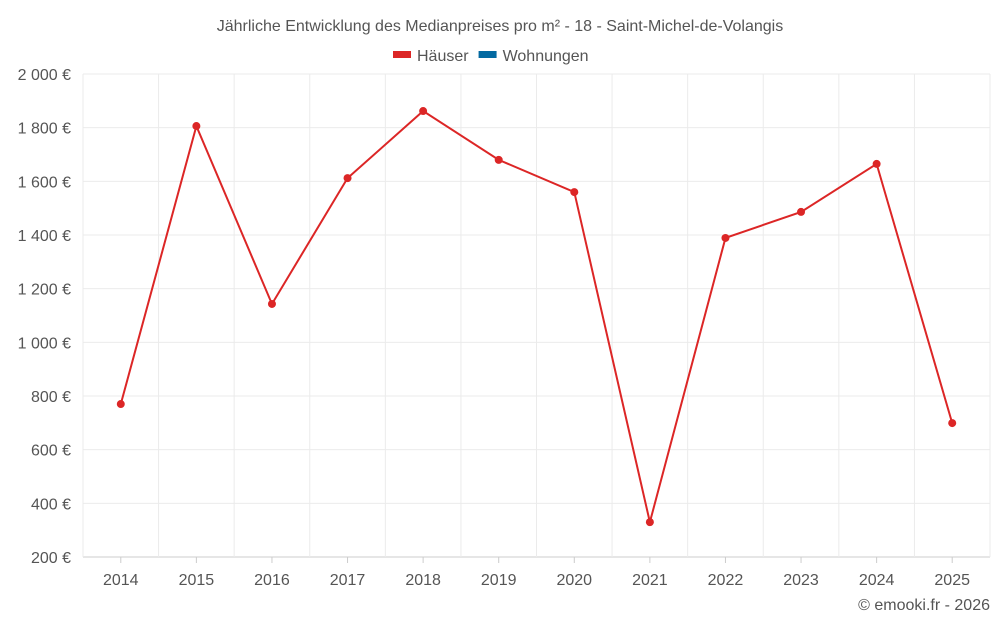 The width and height of the screenshot is (1000, 625). What do you see at coordinates (51, 397) in the screenshot?
I see `y-tick-label: 800 €` at bounding box center [51, 397].